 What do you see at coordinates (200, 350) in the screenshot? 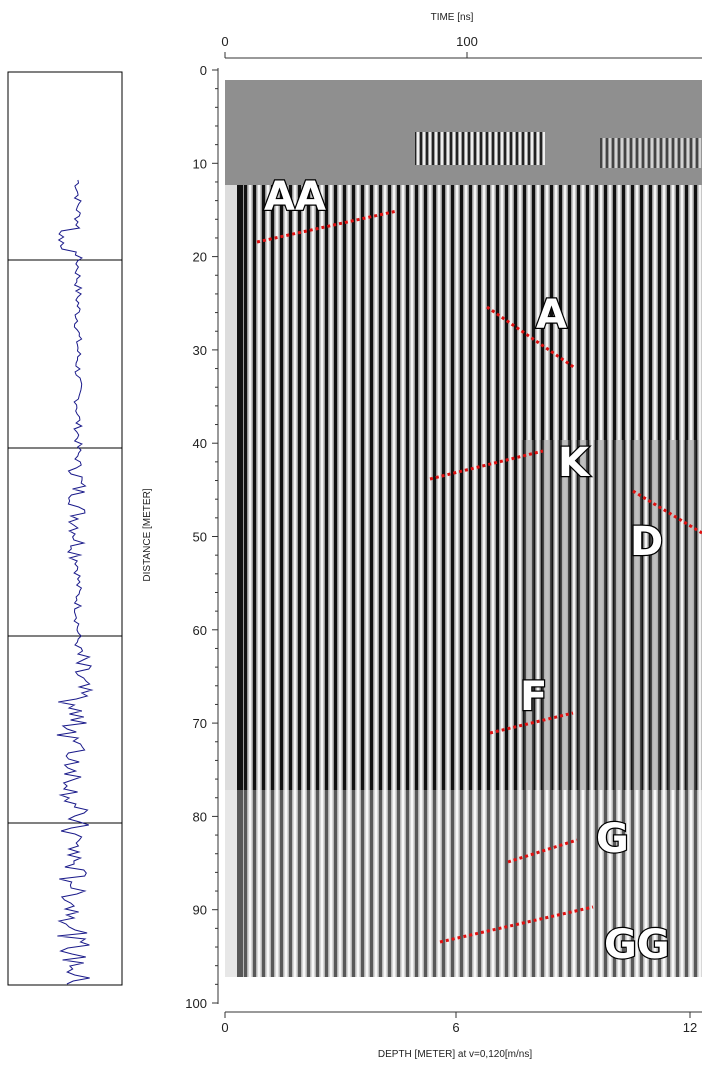
I see `y-tick-label: 30` at bounding box center [200, 350].